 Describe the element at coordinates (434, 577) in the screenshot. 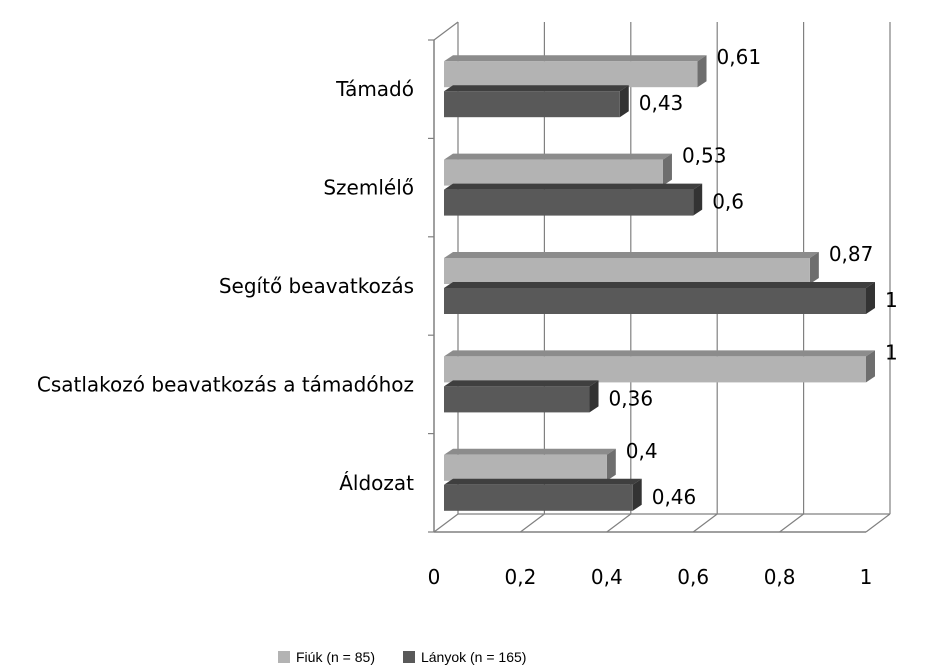

I see `x-tick-label: 0` at that location.